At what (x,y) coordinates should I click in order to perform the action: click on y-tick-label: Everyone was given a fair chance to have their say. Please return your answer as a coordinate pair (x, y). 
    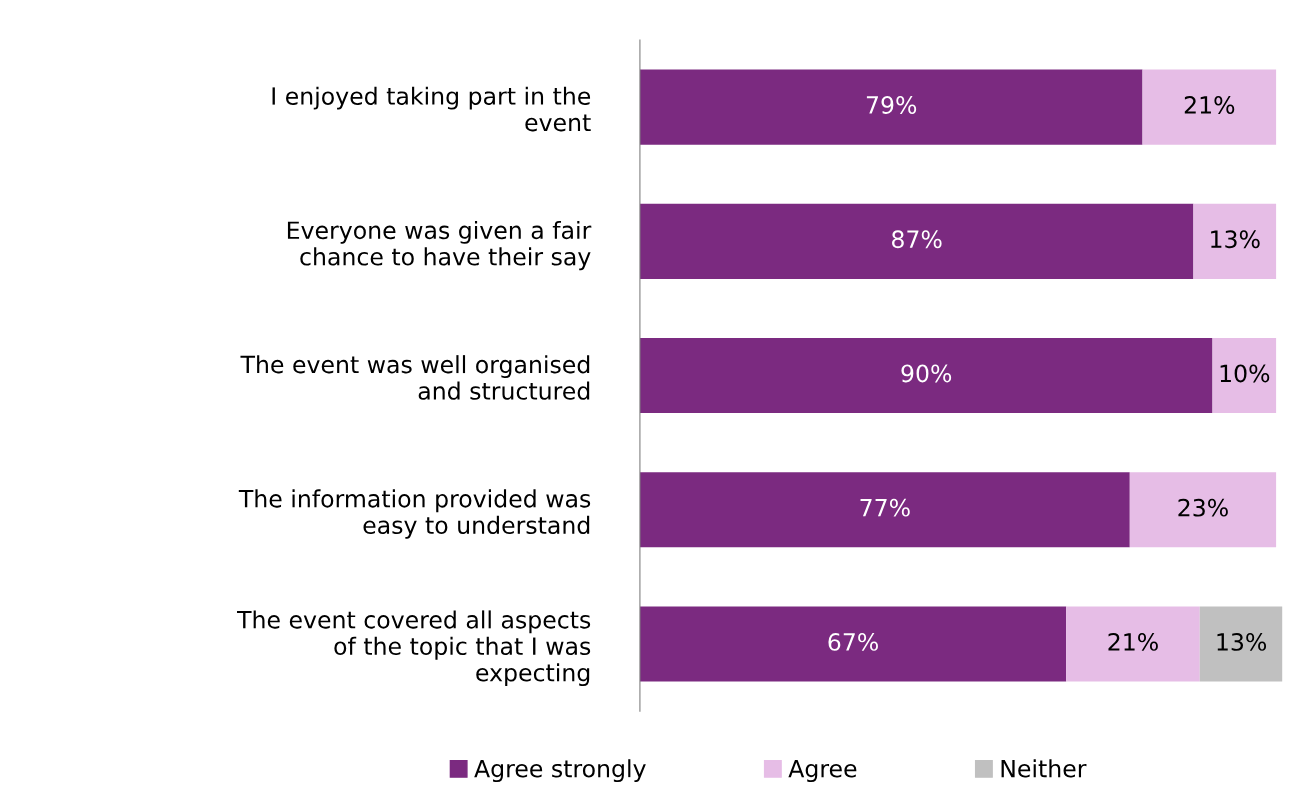
    Looking at the image, I should click on (439, 245).